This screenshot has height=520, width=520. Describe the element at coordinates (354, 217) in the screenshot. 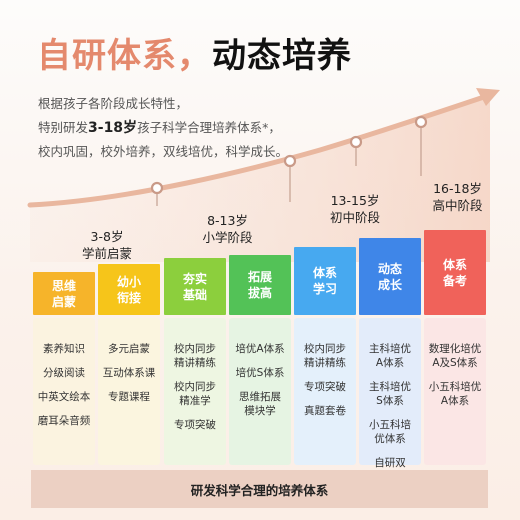

I see `stage-name: 初中阶段` at that location.